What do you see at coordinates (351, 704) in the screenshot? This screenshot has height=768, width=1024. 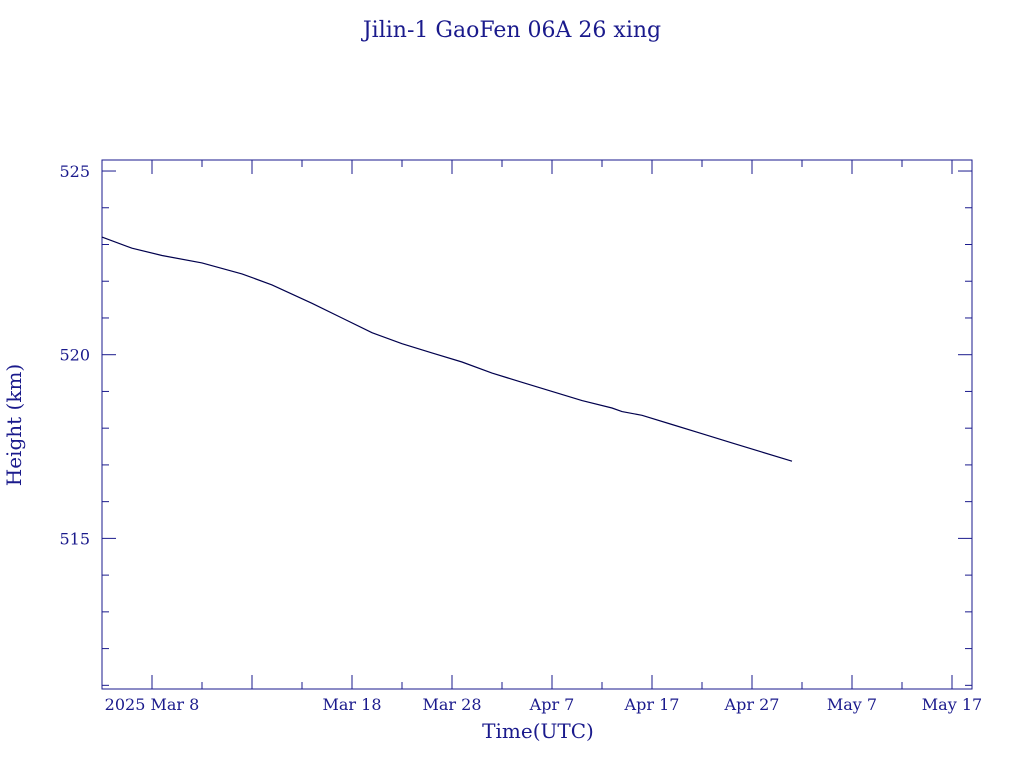 I see `x-tick-label: Mar 18` at bounding box center [351, 704].